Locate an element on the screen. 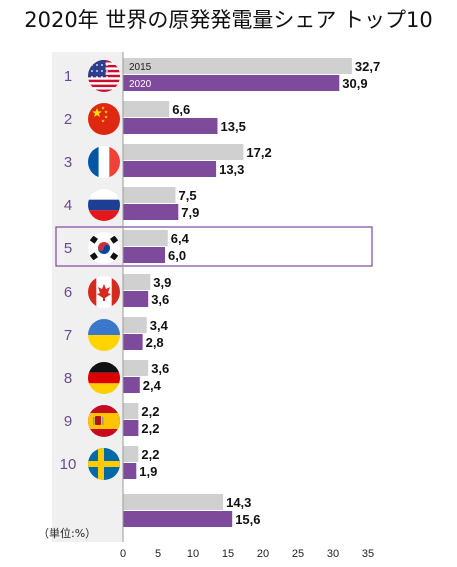 This screenshot has width=457, height=567. data-label-2020: 2,2 is located at coordinates (150, 428).